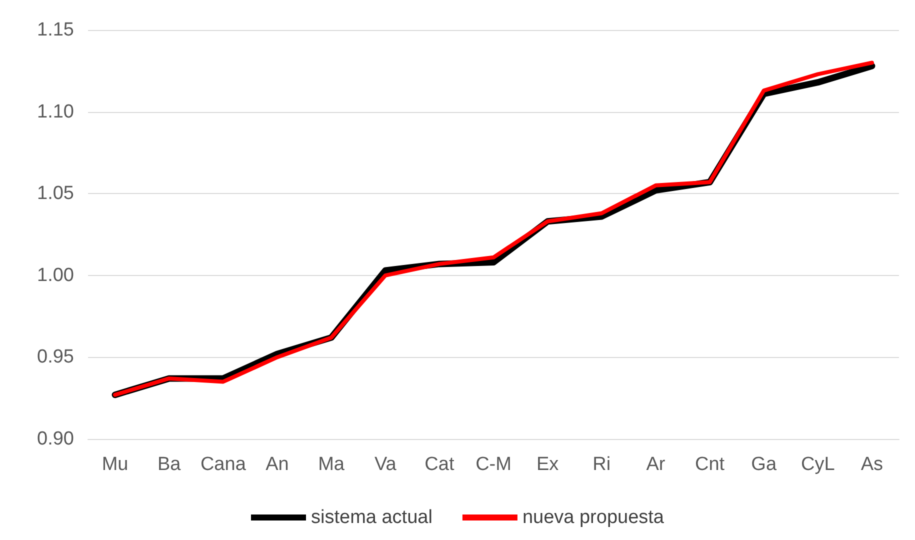  I want to click on y-tick-label: 0.90, so click(55, 439).